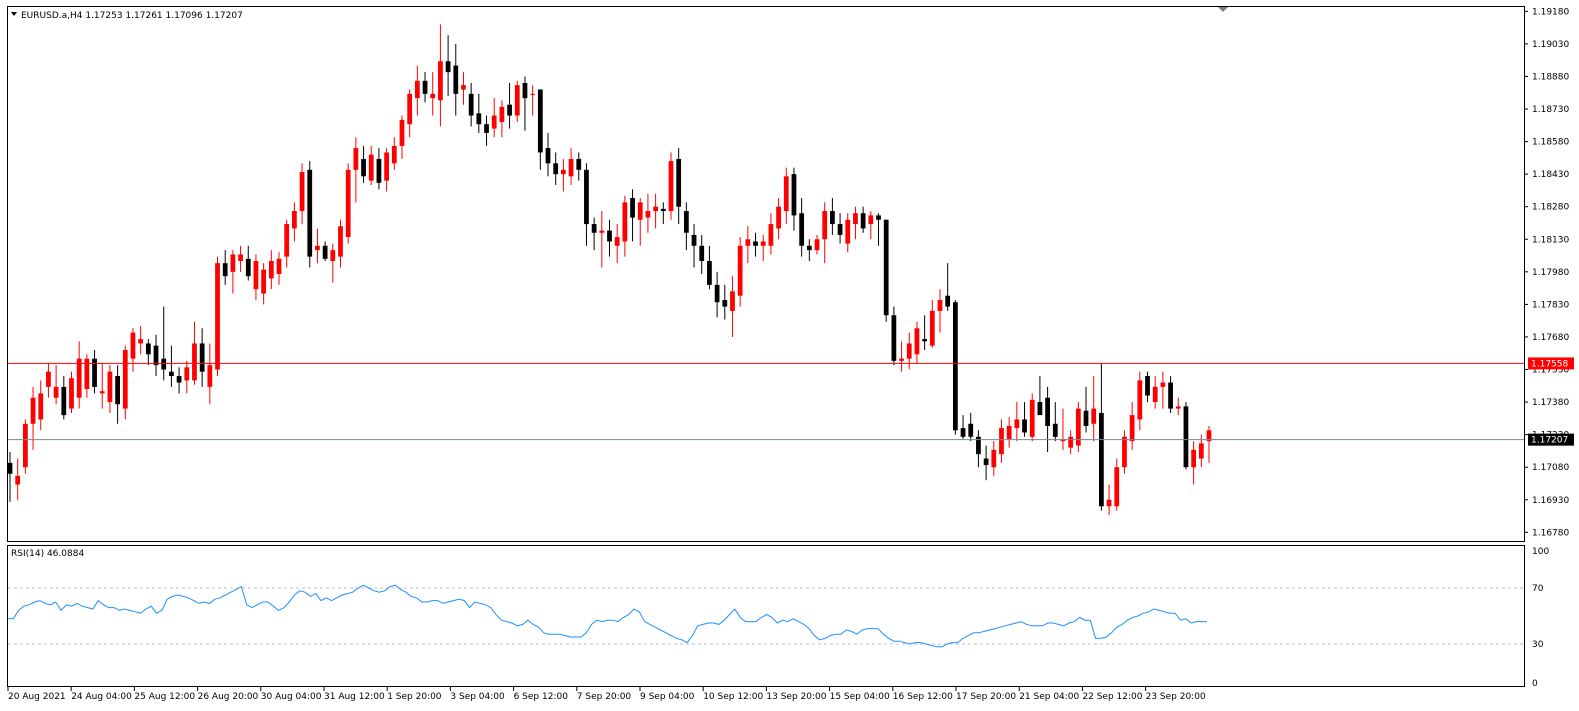 The height and width of the screenshot is (711, 1579). Describe the element at coordinates (164, 697) in the screenshot. I see `time-tick-label: 25 Aug 12:00` at that location.